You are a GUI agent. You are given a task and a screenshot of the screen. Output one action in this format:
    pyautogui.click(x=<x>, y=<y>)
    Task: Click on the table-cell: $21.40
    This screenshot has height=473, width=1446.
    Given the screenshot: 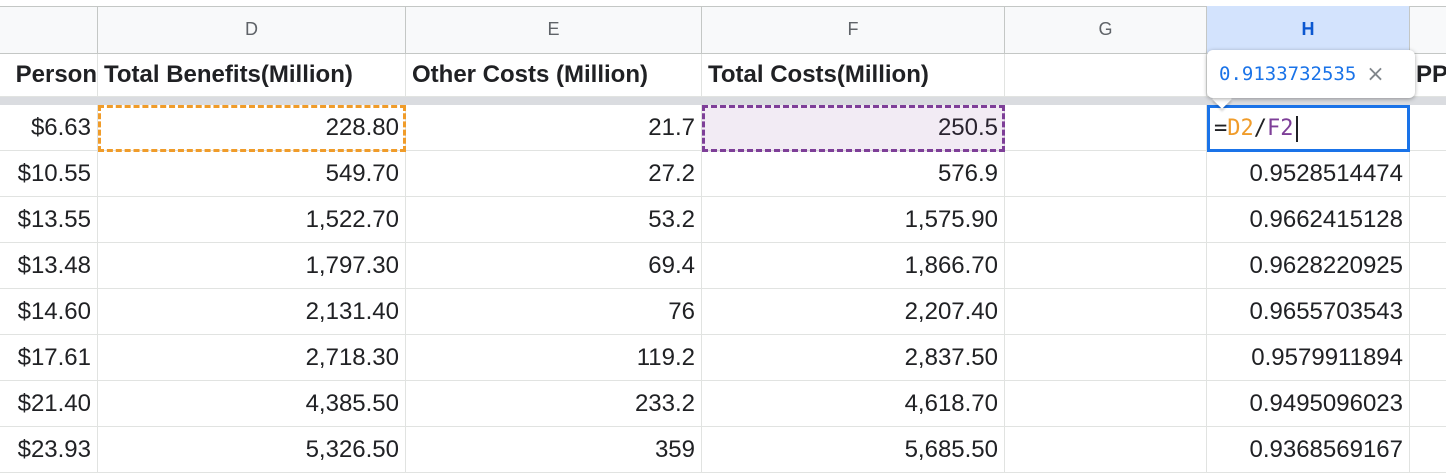 What is the action you would take?
    pyautogui.click(x=49, y=404)
    